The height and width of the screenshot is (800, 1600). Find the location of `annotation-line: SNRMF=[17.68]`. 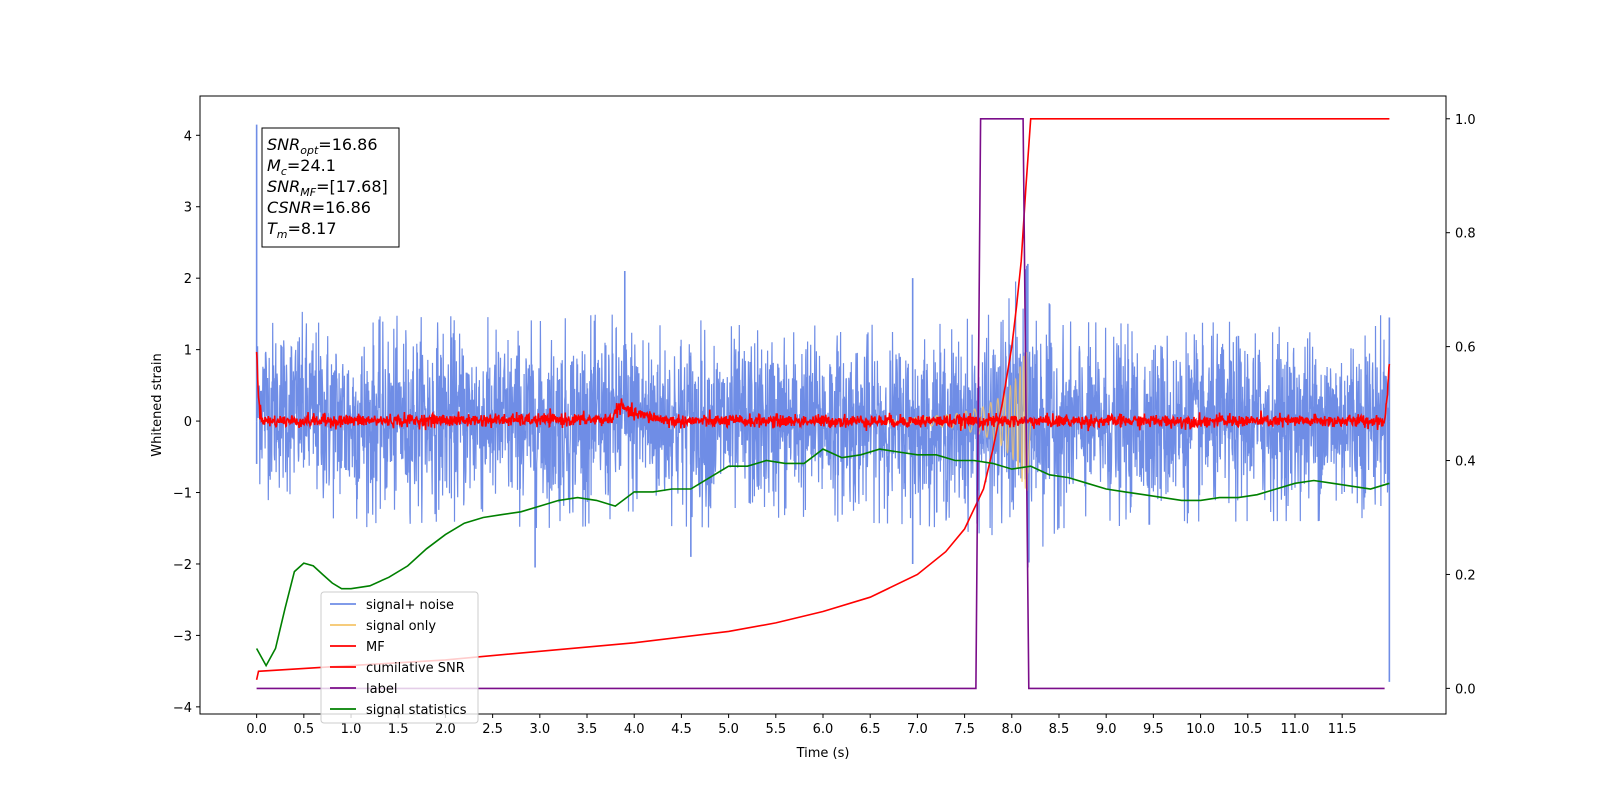

annotation-line: SNRMF=[17.68] is located at coordinates (327, 188).